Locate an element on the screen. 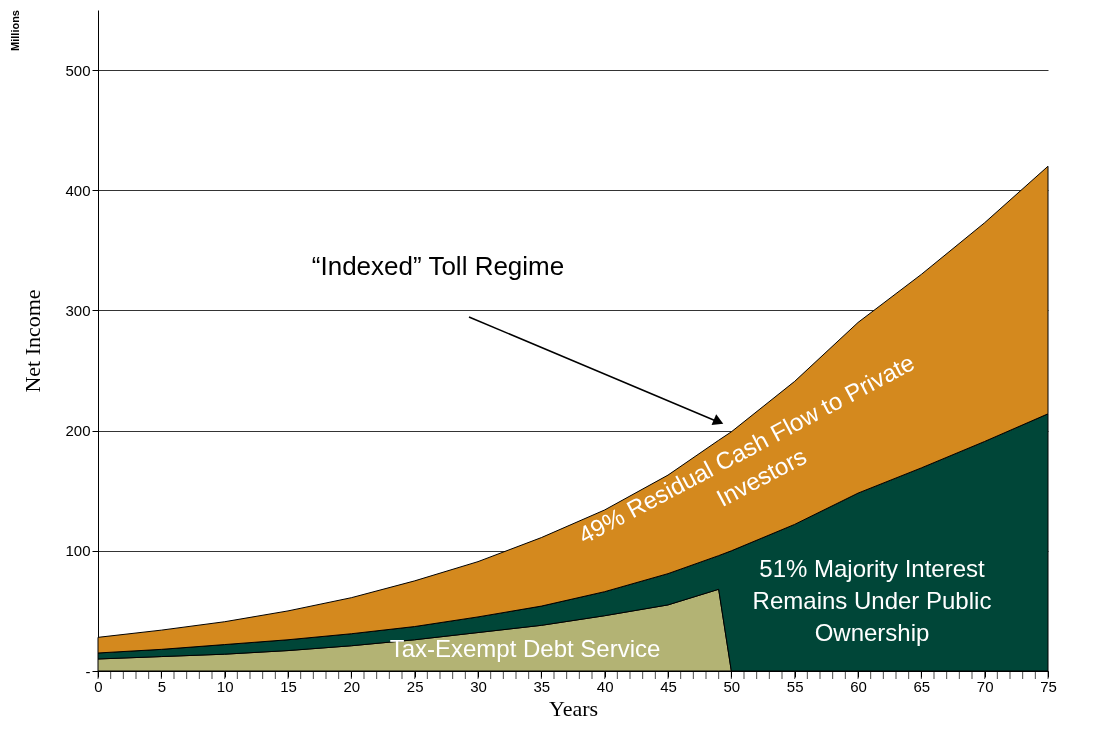 Image resolution: width=1100 pixels, height=739 pixels. x-tick-label: 45 is located at coordinates (668, 686).